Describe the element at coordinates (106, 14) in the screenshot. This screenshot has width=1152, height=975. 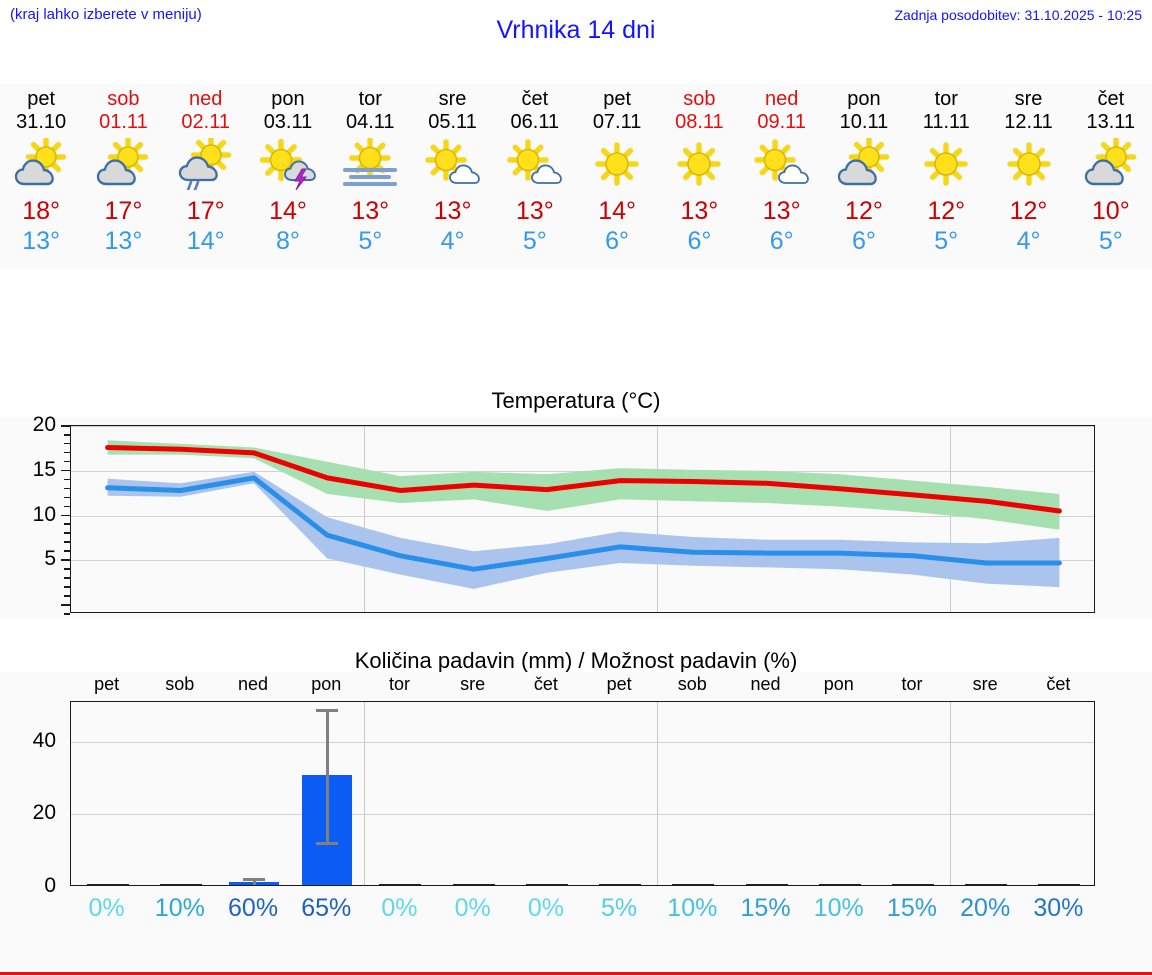
I see `location-menu-hint: (kraj lahko izberete v meniju)` at that location.